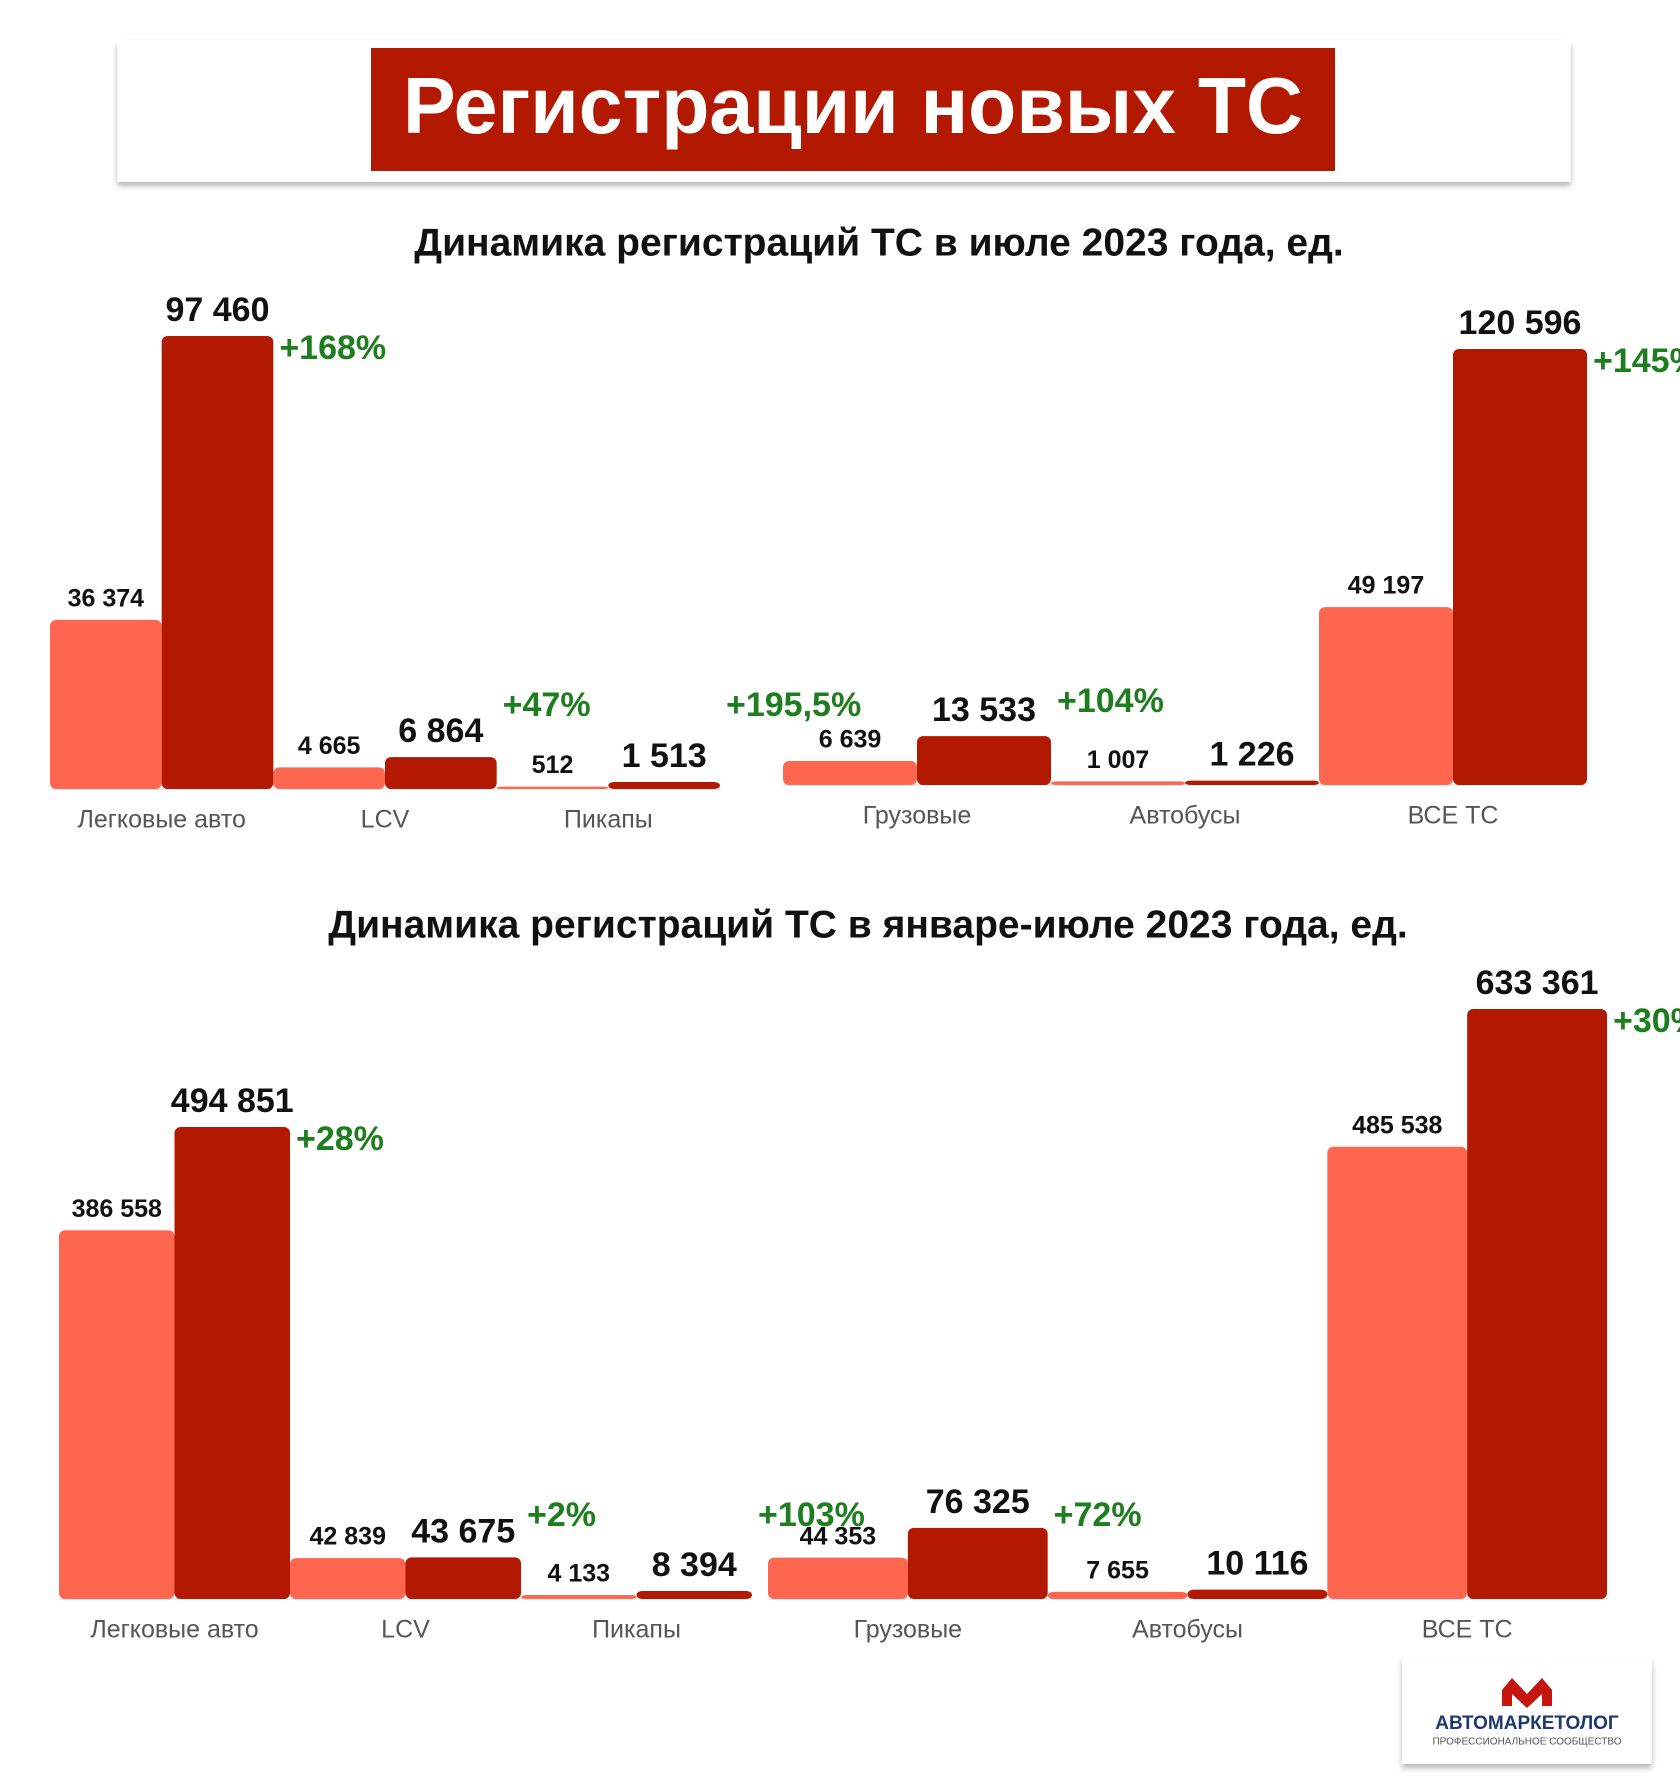  What do you see at coordinates (329, 746) in the screenshot?
I see `value-label: 4 665` at bounding box center [329, 746].